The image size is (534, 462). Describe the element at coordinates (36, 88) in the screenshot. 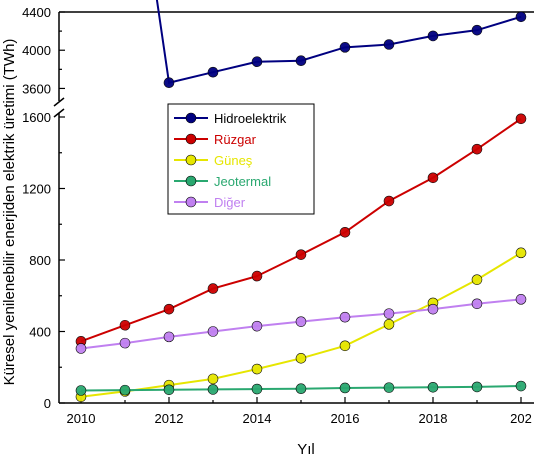

I see `y-tick-label: 3600` at that location.